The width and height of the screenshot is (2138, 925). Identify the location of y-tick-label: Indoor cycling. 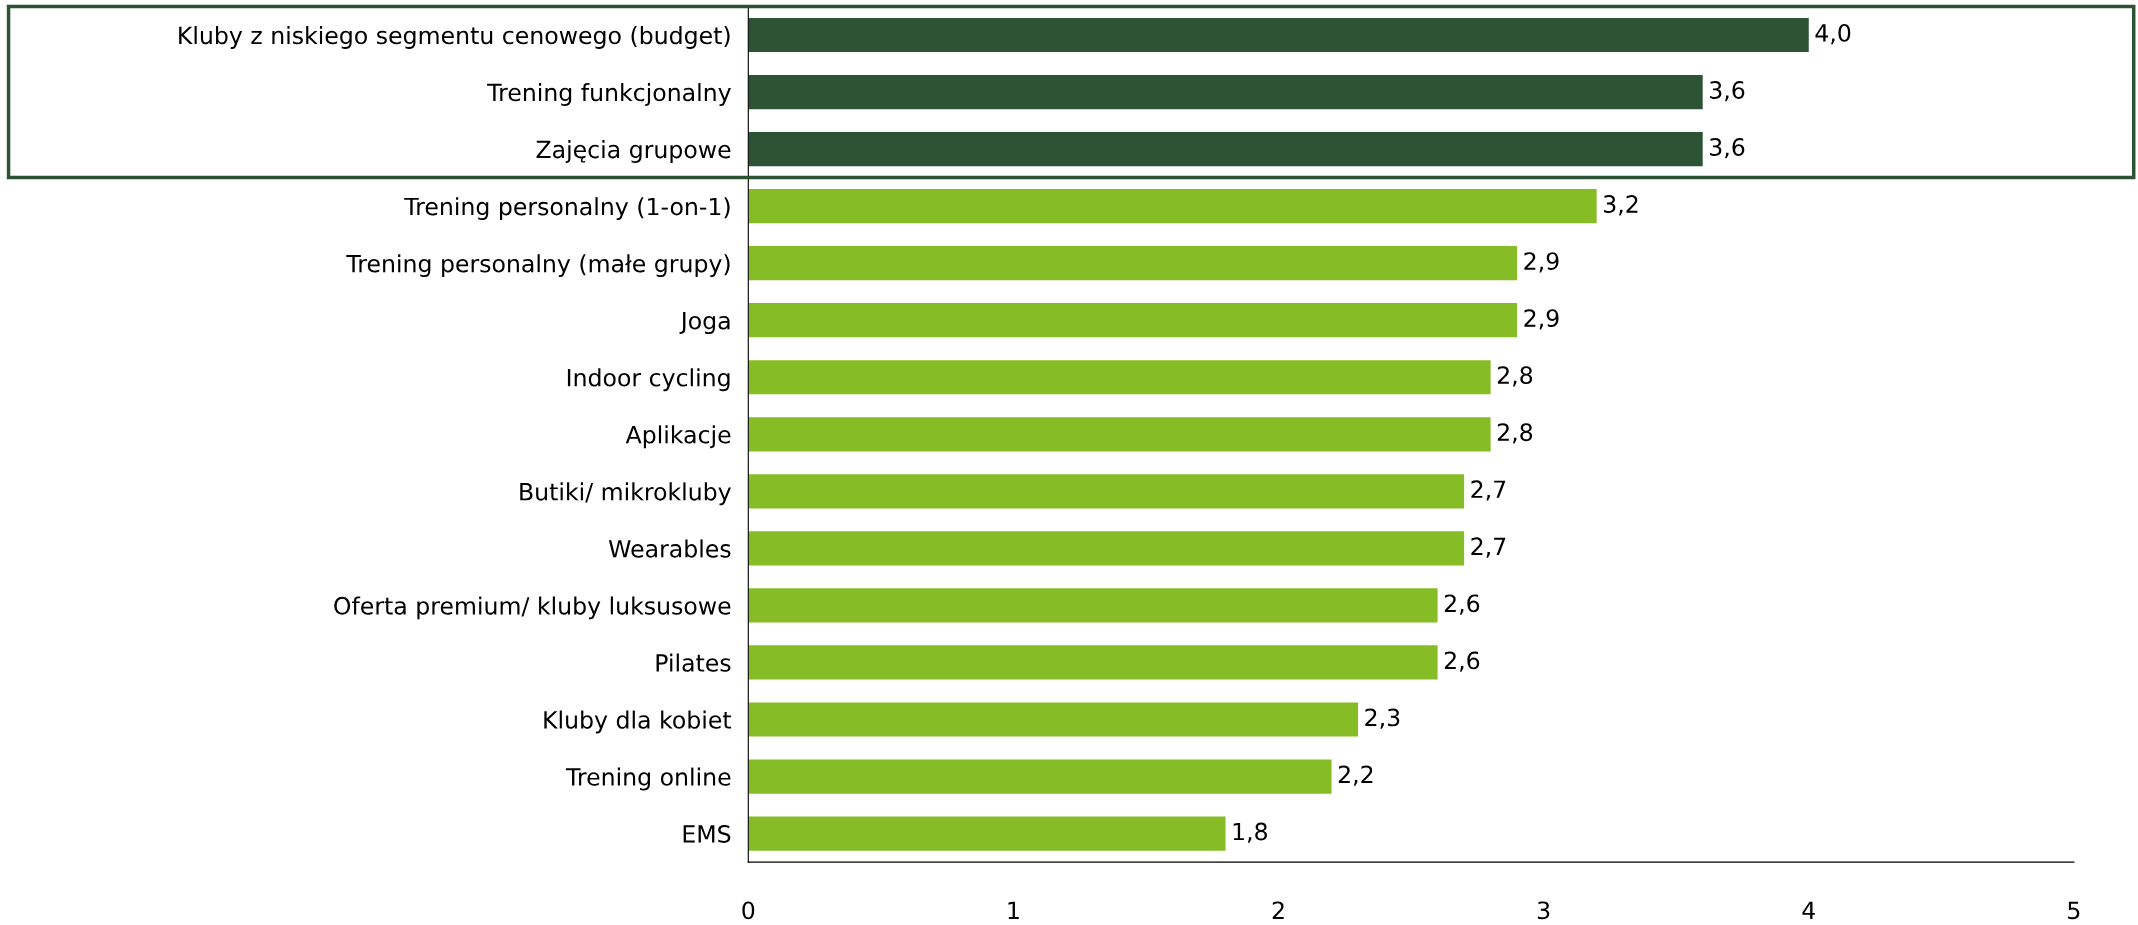
(648, 380).